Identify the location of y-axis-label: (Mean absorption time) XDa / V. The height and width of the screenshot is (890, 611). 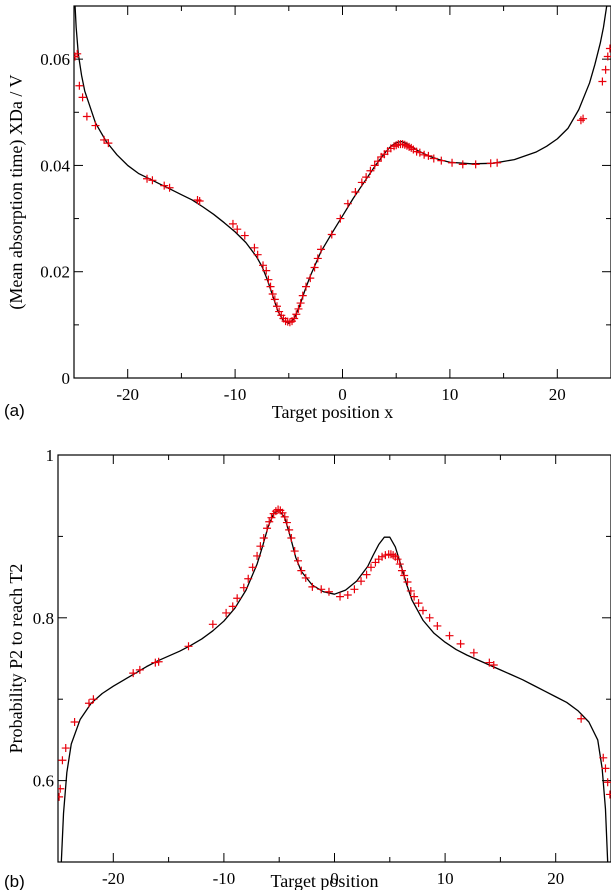
(16, 191).